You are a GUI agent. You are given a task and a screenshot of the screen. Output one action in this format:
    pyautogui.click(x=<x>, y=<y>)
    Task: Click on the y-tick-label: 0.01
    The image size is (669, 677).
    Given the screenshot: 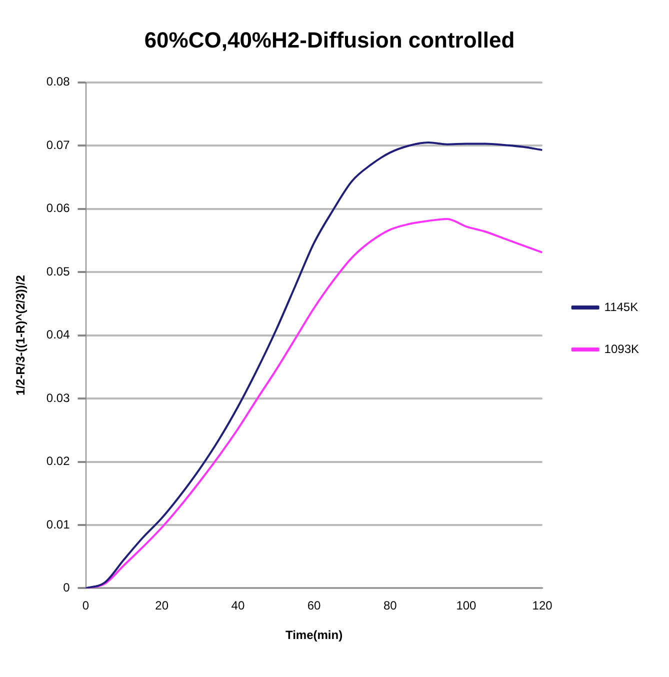 What is the action you would take?
    pyautogui.click(x=58, y=524)
    